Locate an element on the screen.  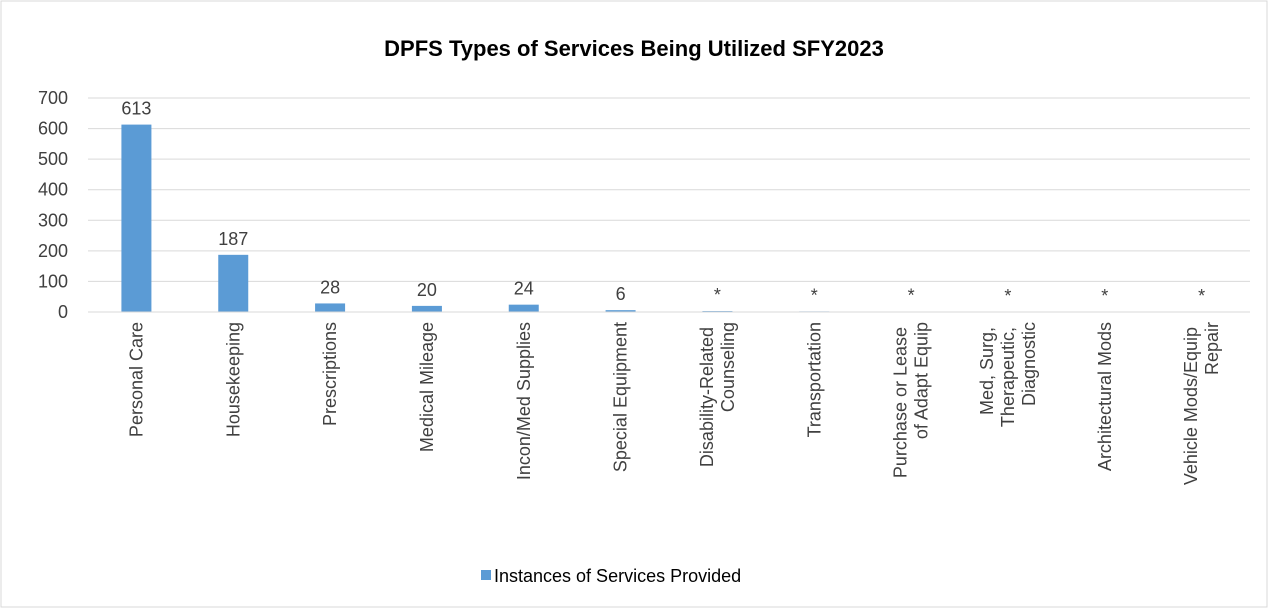
x-tick-label: Disability-Related Counseling is located at coordinates (717, 394).